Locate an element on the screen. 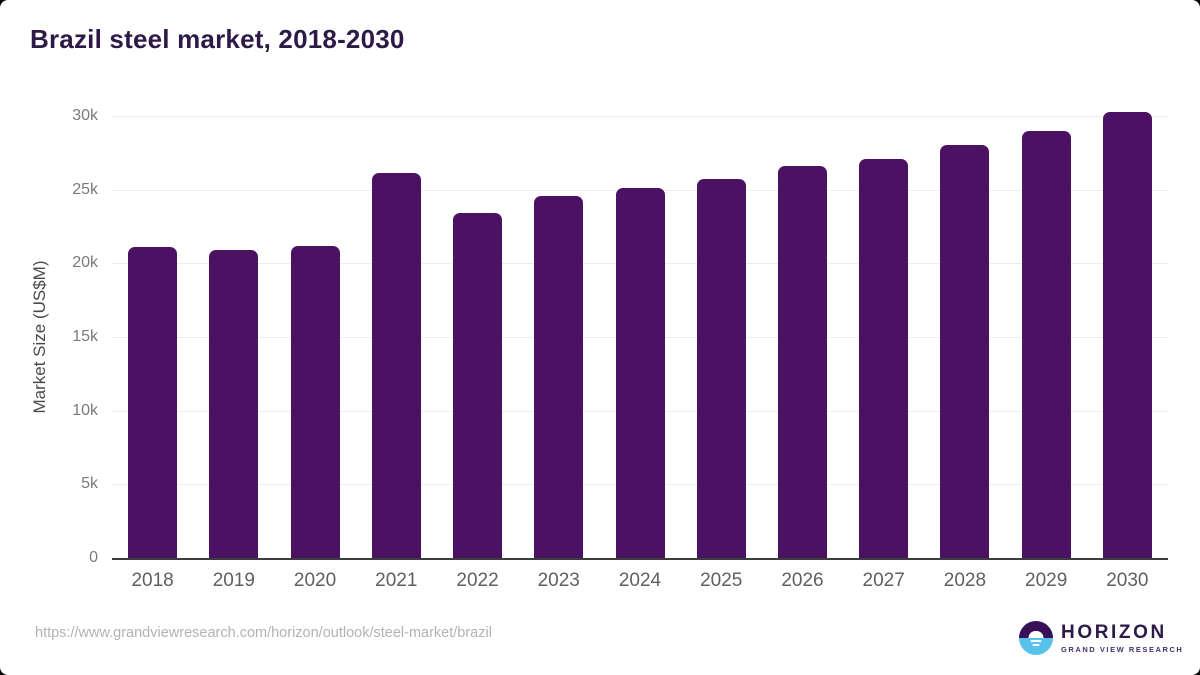  y-tick-label-10k: 10k is located at coordinates (85, 410).